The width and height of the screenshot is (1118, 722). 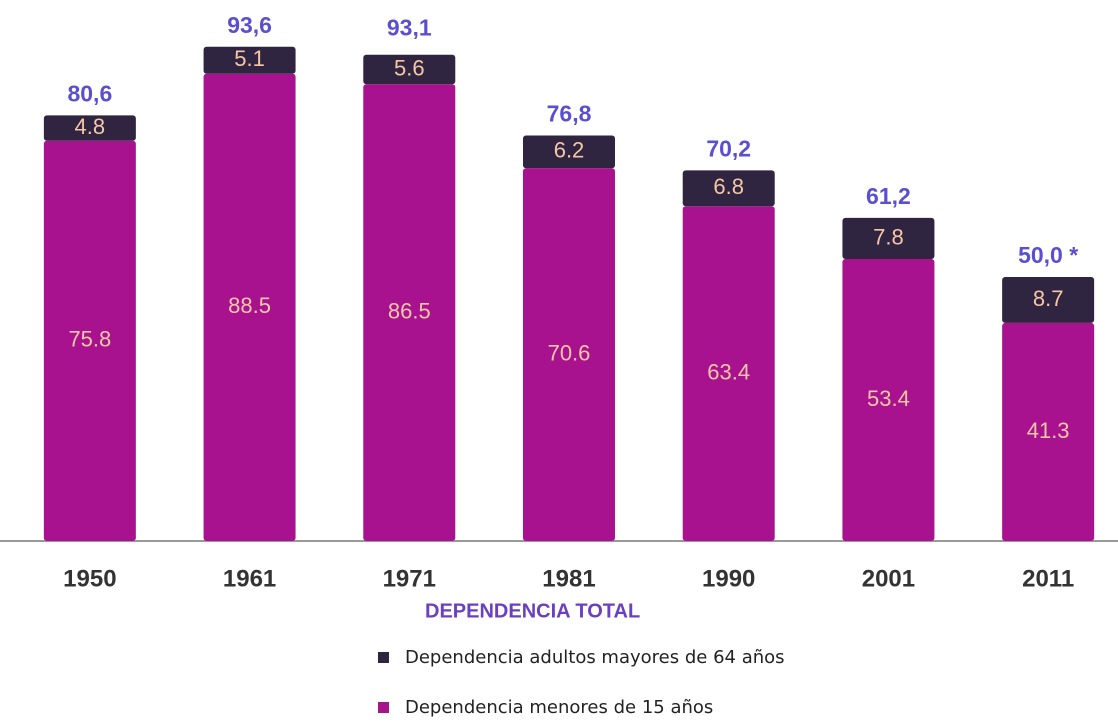 I want to click on segment-label: 4.8, so click(x=90, y=126).